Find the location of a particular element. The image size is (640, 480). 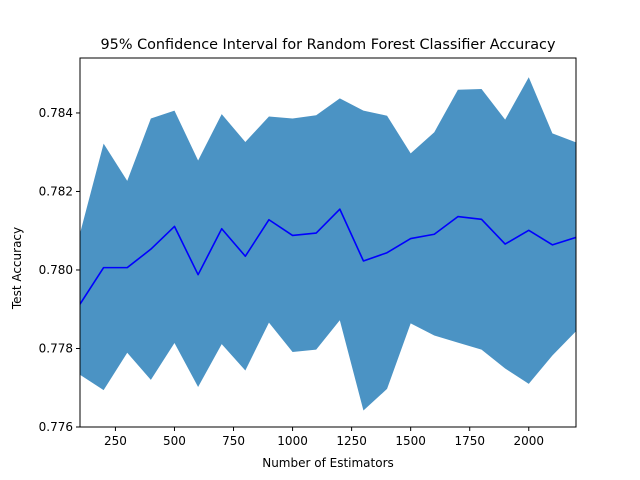

x-tick-label: 250 is located at coordinates (115, 441).